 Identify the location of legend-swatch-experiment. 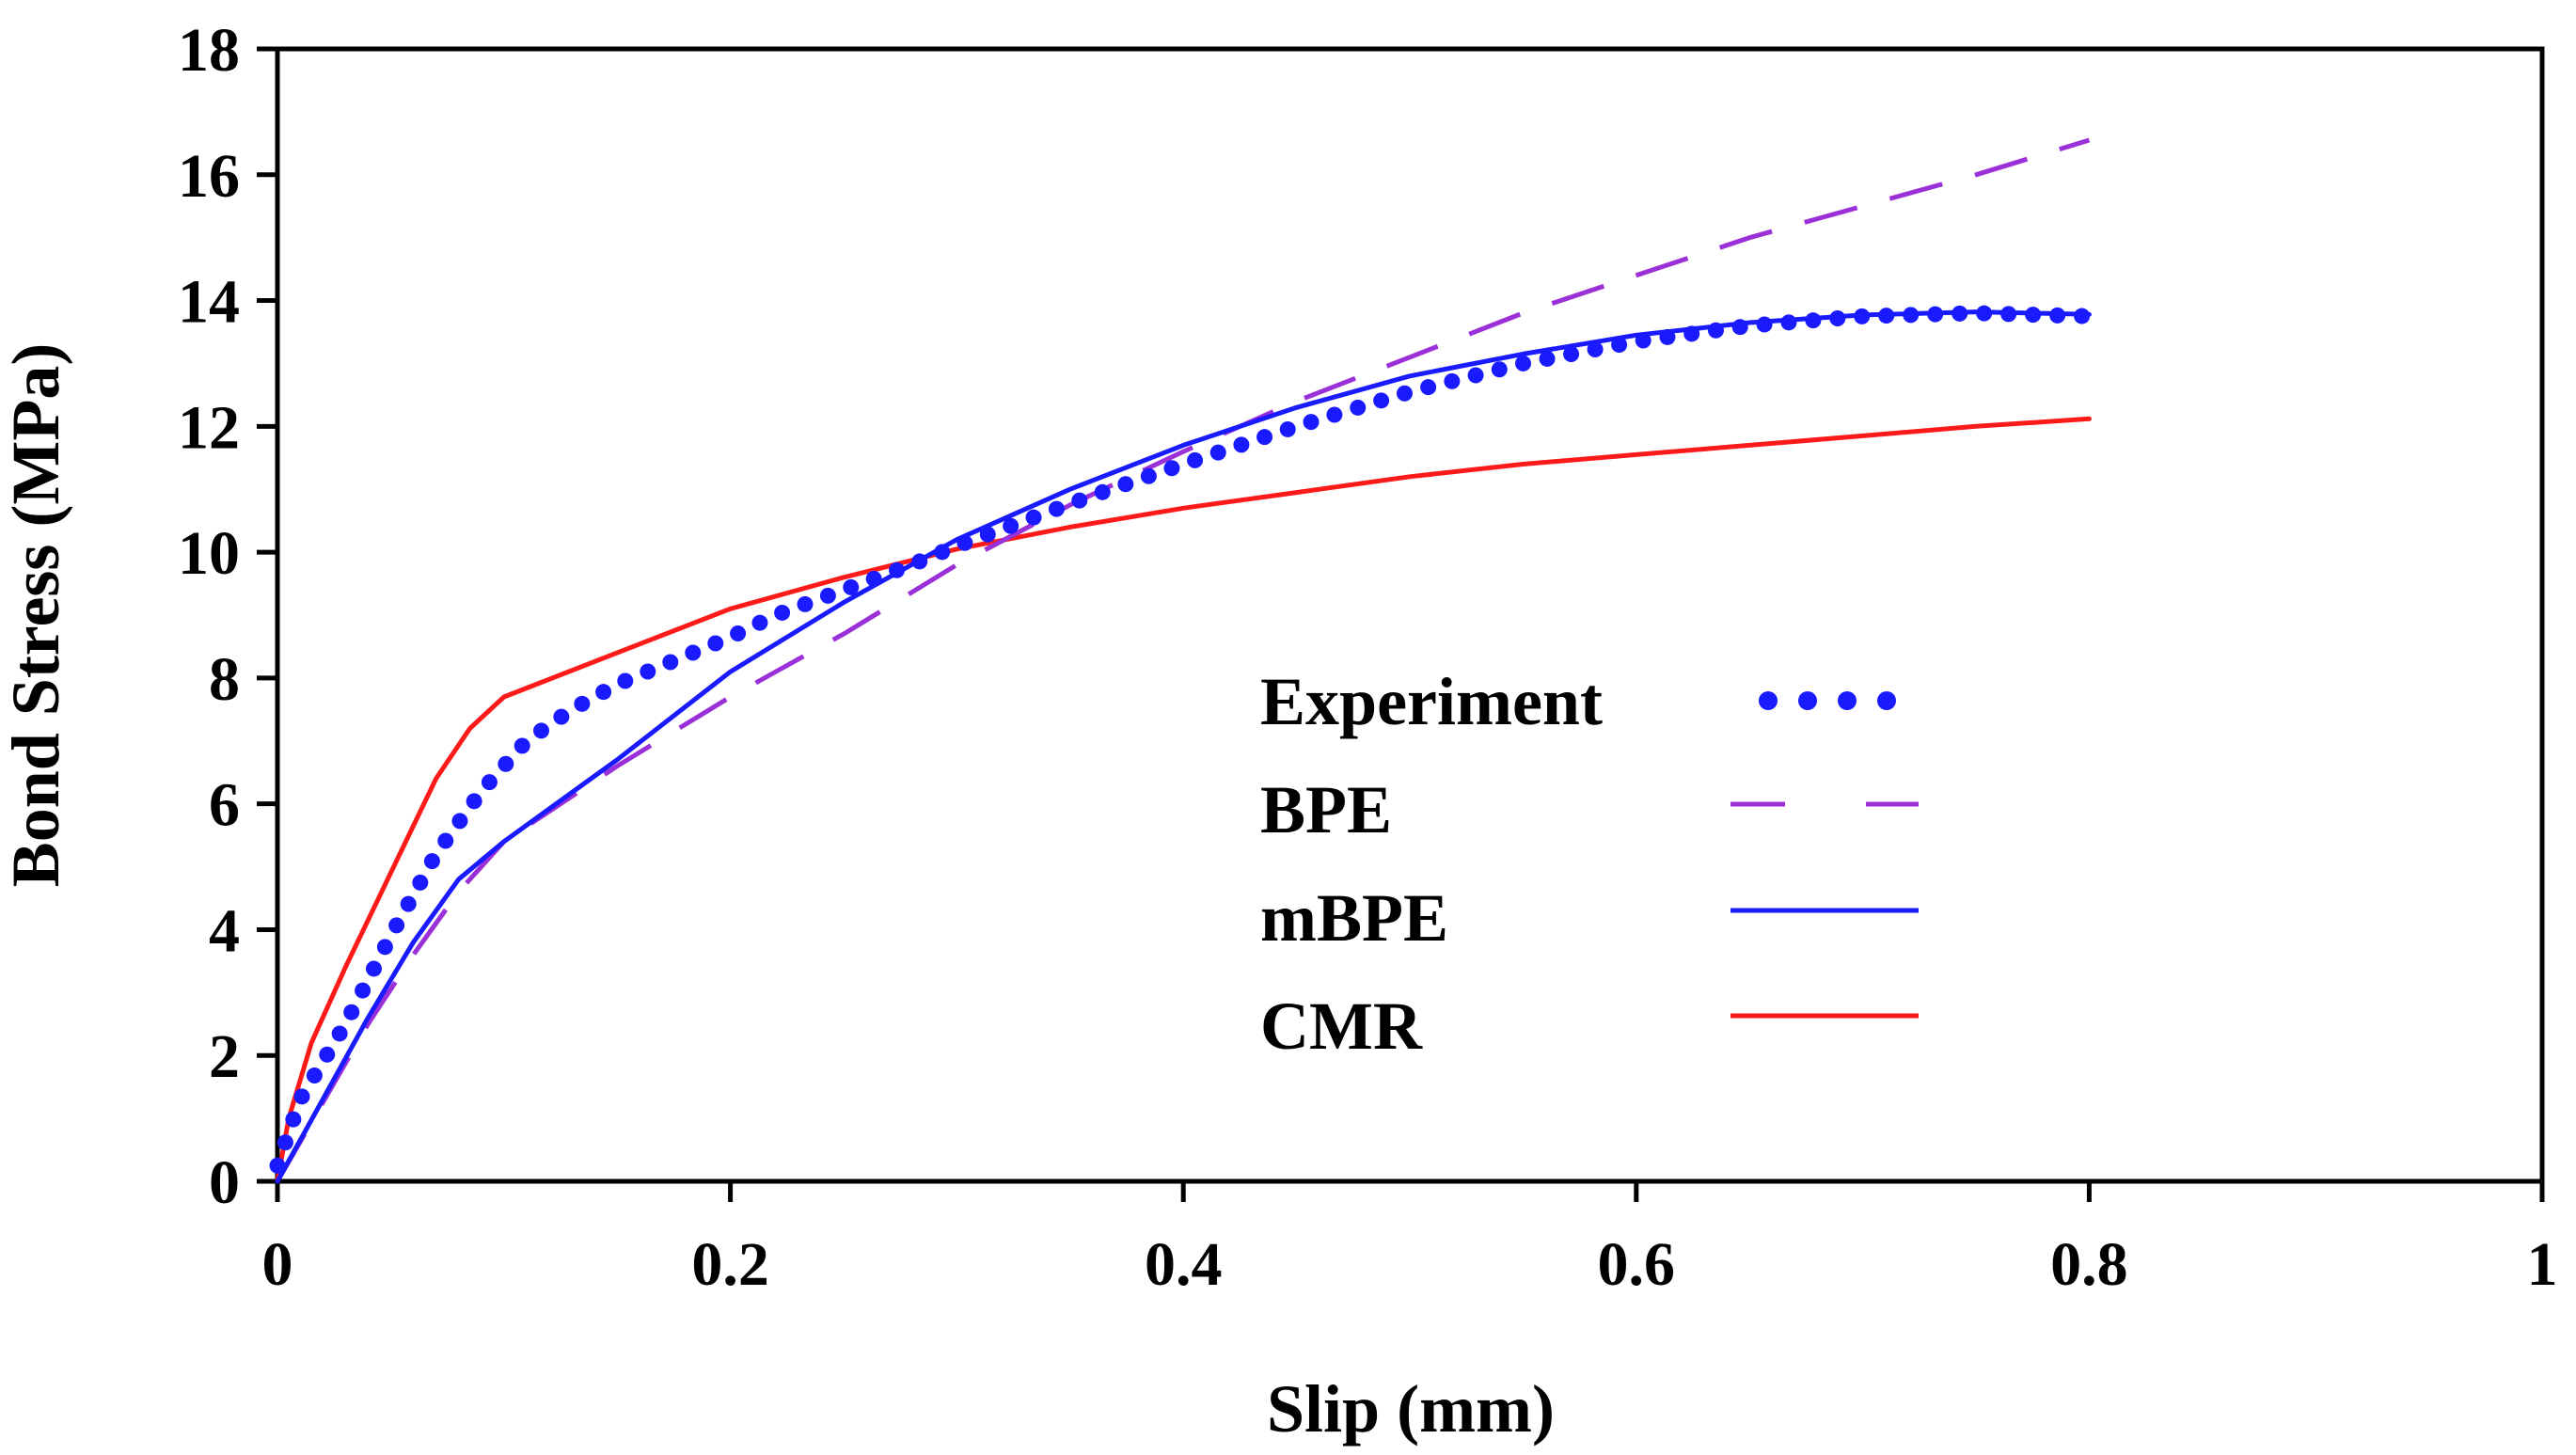
(1827, 700).